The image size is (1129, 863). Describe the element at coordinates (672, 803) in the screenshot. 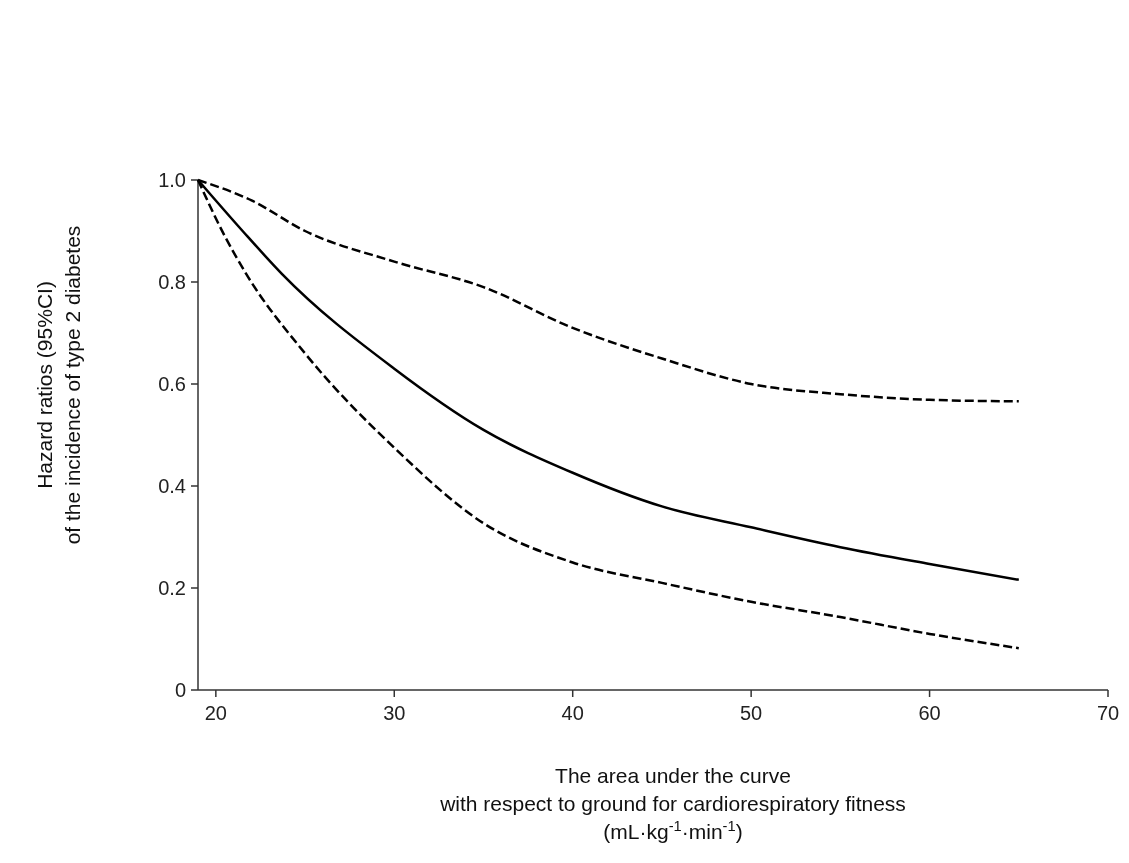

I see `x-axis-title: The area under the curve with respect to ground for cardiorespiratory fitness (mL·kg$^{-1}$·min$^{-1}$)` at that location.